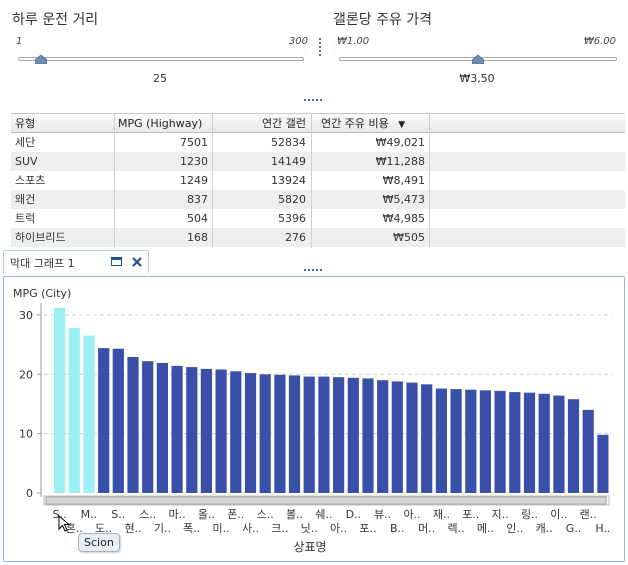 The height and width of the screenshot is (565, 628). Describe the element at coordinates (99, 542) in the screenshot. I see `bar-tooltip: Scion` at that location.